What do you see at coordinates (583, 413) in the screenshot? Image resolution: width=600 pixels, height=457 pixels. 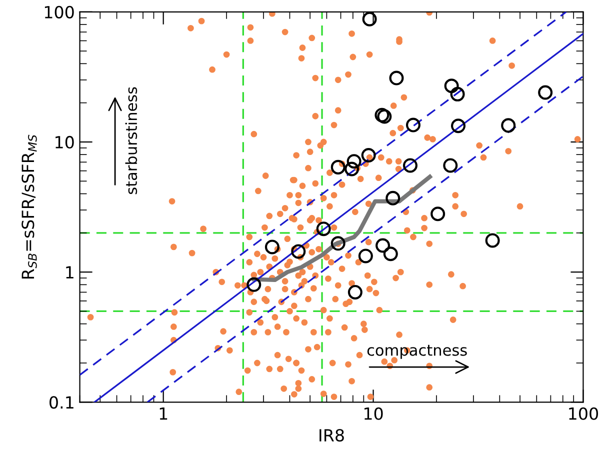 I see `x-tick-label: 100` at bounding box center [583, 413].